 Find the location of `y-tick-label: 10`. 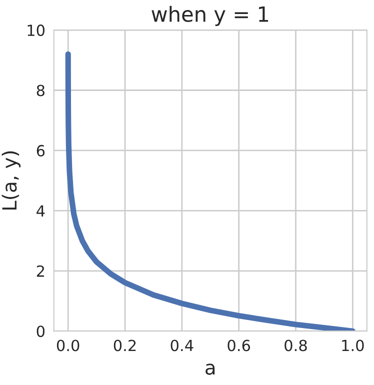

y-tick-label: 10 is located at coordinates (36, 30).